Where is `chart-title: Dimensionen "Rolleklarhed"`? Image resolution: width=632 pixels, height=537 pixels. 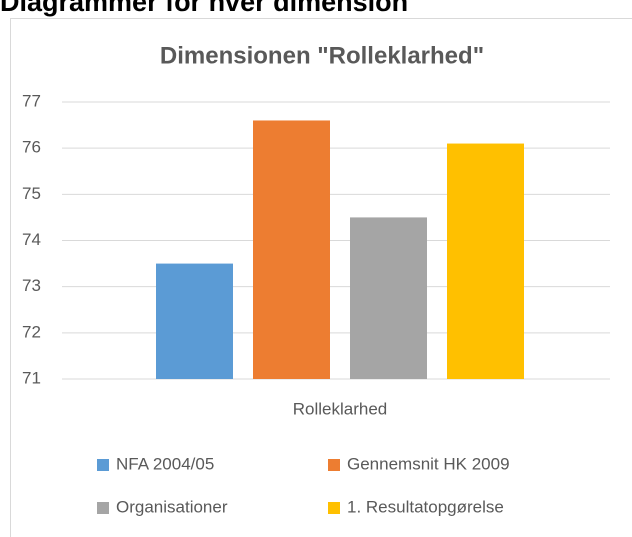
chart-title: Dimensionen "Rolleklarhed" is located at coordinates (322, 55).